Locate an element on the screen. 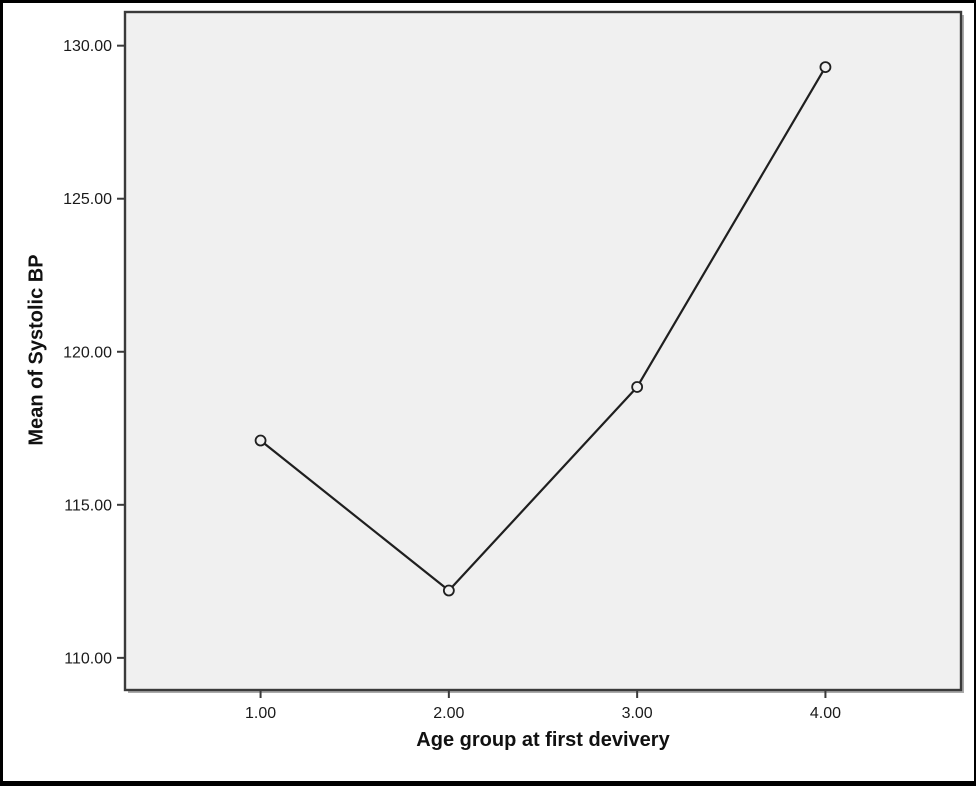 Image resolution: width=976 pixels, height=786 pixels. y-tick-label: 110.00 is located at coordinates (88, 658).